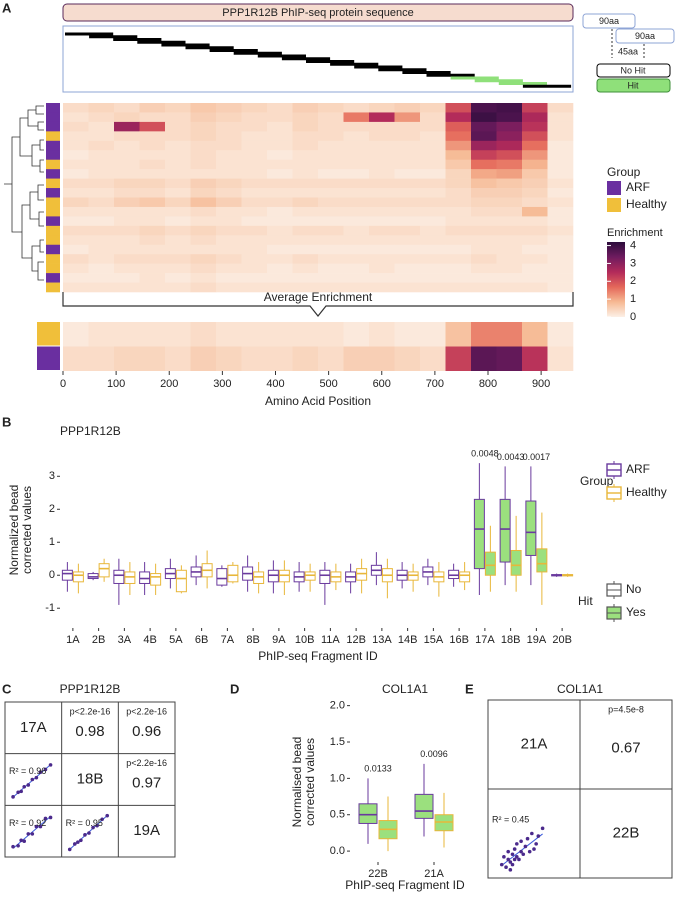  What do you see at coordinates (337, 778) in the screenshot?
I see `y-tick-label: 1.0` at bounding box center [337, 778].